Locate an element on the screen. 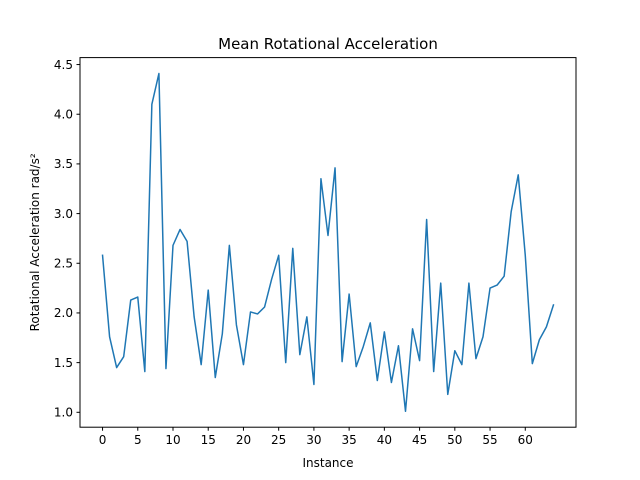 This screenshot has height=480, width=640. y-tick-label: 3.5 is located at coordinates (63, 164).